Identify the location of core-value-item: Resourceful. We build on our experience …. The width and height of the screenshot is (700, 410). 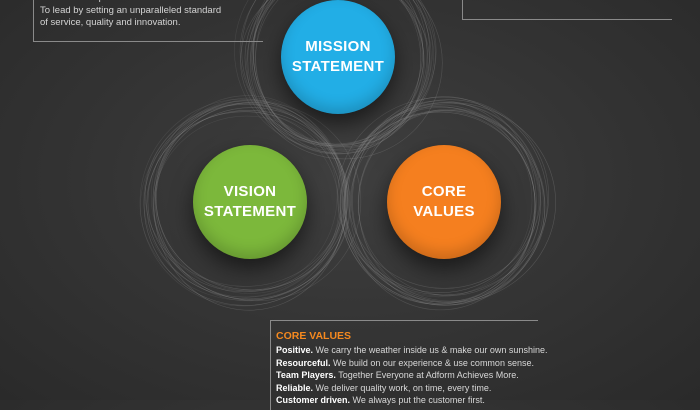
(407, 363).